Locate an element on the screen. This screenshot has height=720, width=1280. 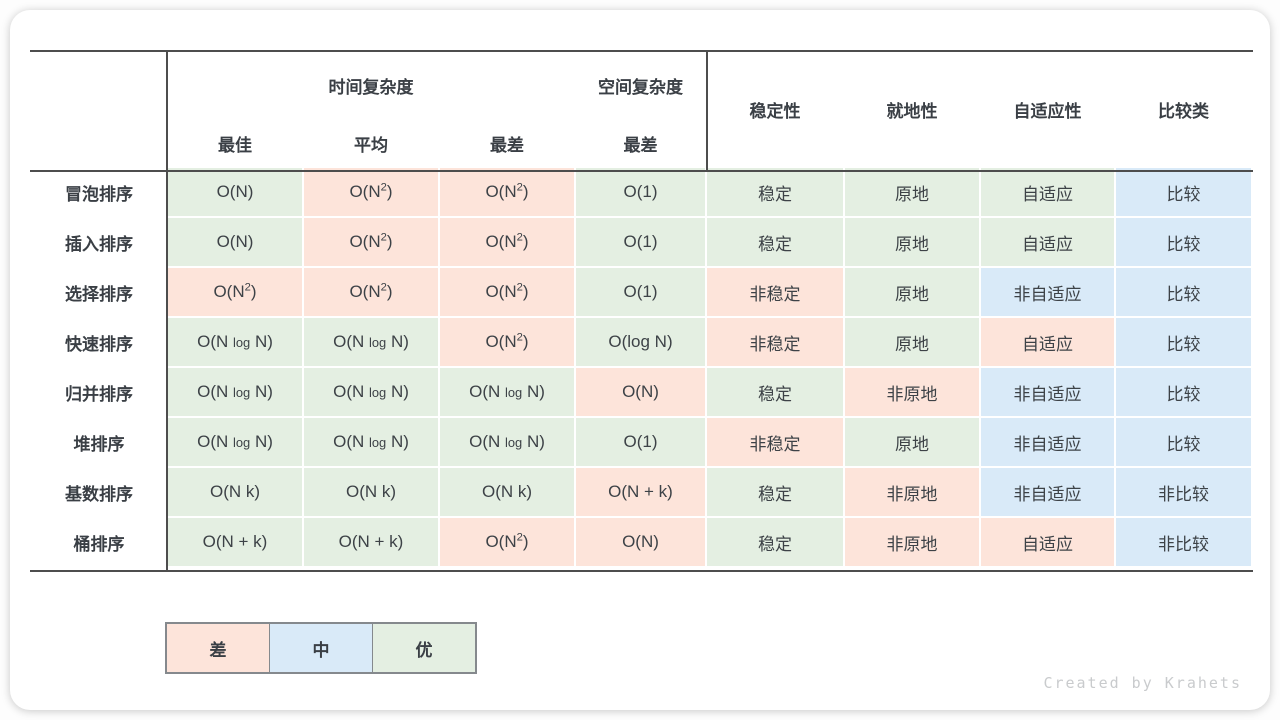
complexity-cell: O(log N) is located at coordinates (640, 342).